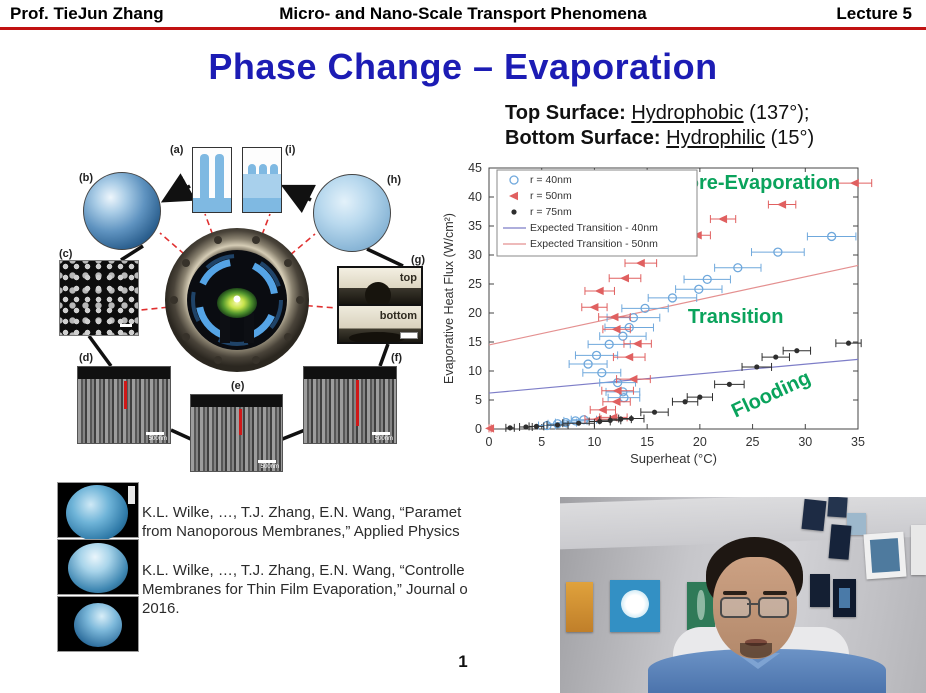 The height and width of the screenshot is (693, 926). Describe the element at coordinates (398, 316) in the screenshot. I see `bottom-label: bottom` at that location.